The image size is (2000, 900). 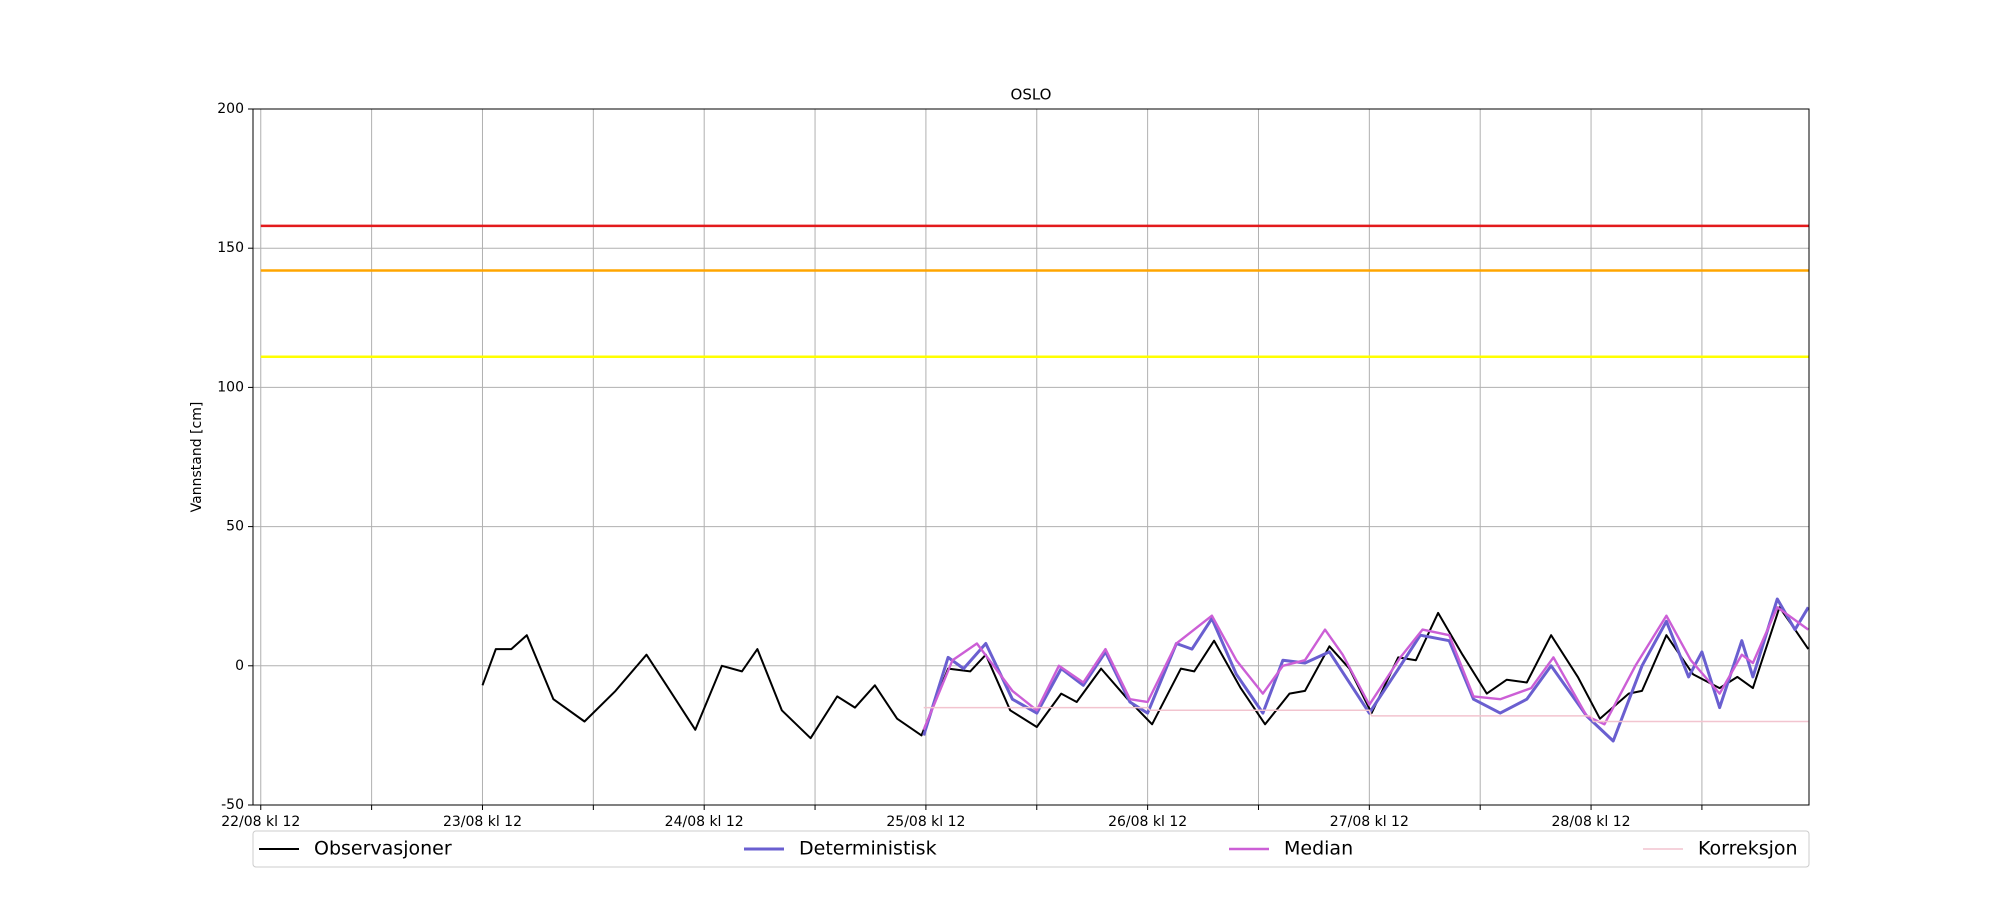 What do you see at coordinates (1147, 822) in the screenshot?
I see `x-tick-label: 26/08 kl 12` at bounding box center [1147, 822].